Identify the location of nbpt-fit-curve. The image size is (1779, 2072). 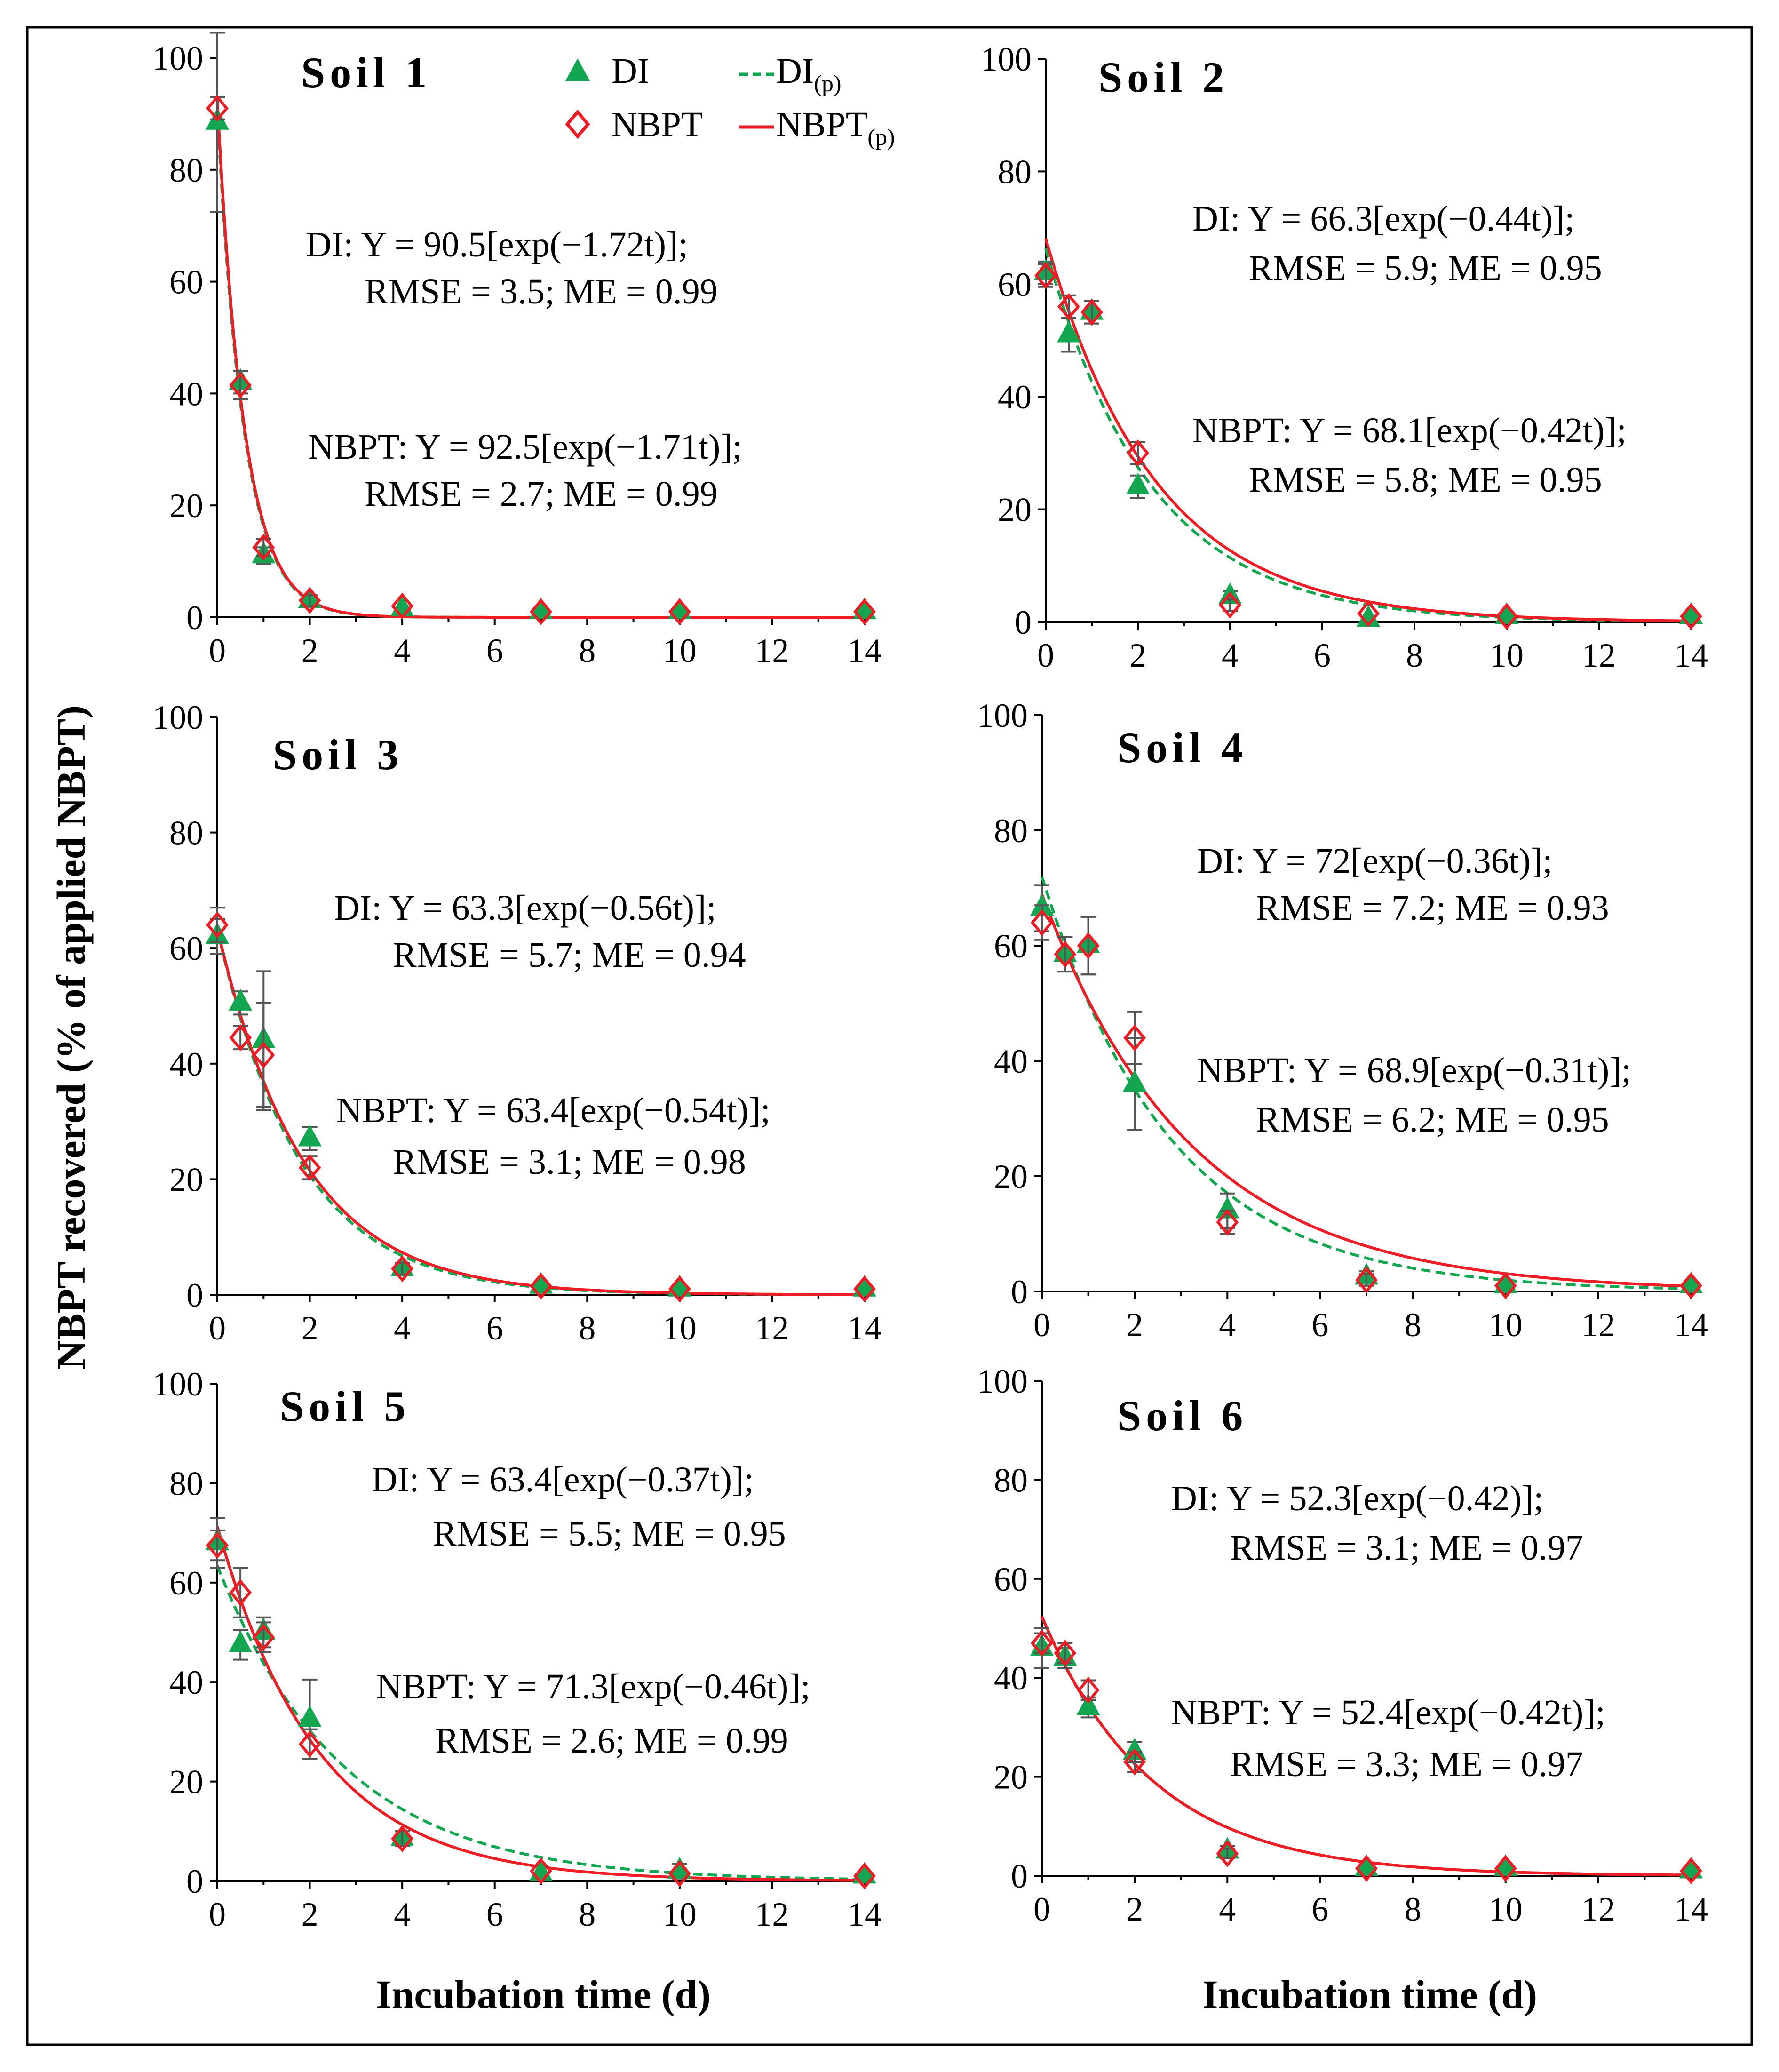
(1366, 1090).